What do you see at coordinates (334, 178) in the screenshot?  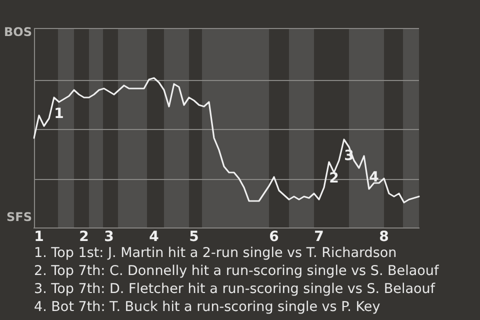 I see `annotation: 2` at bounding box center [334, 178].